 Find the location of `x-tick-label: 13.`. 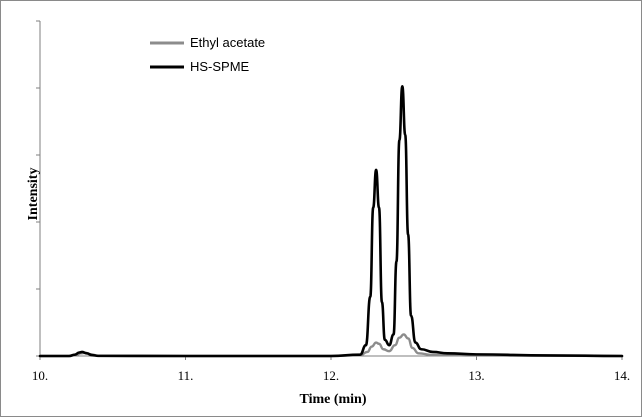

x-tick-label: 13. is located at coordinates (476, 375).